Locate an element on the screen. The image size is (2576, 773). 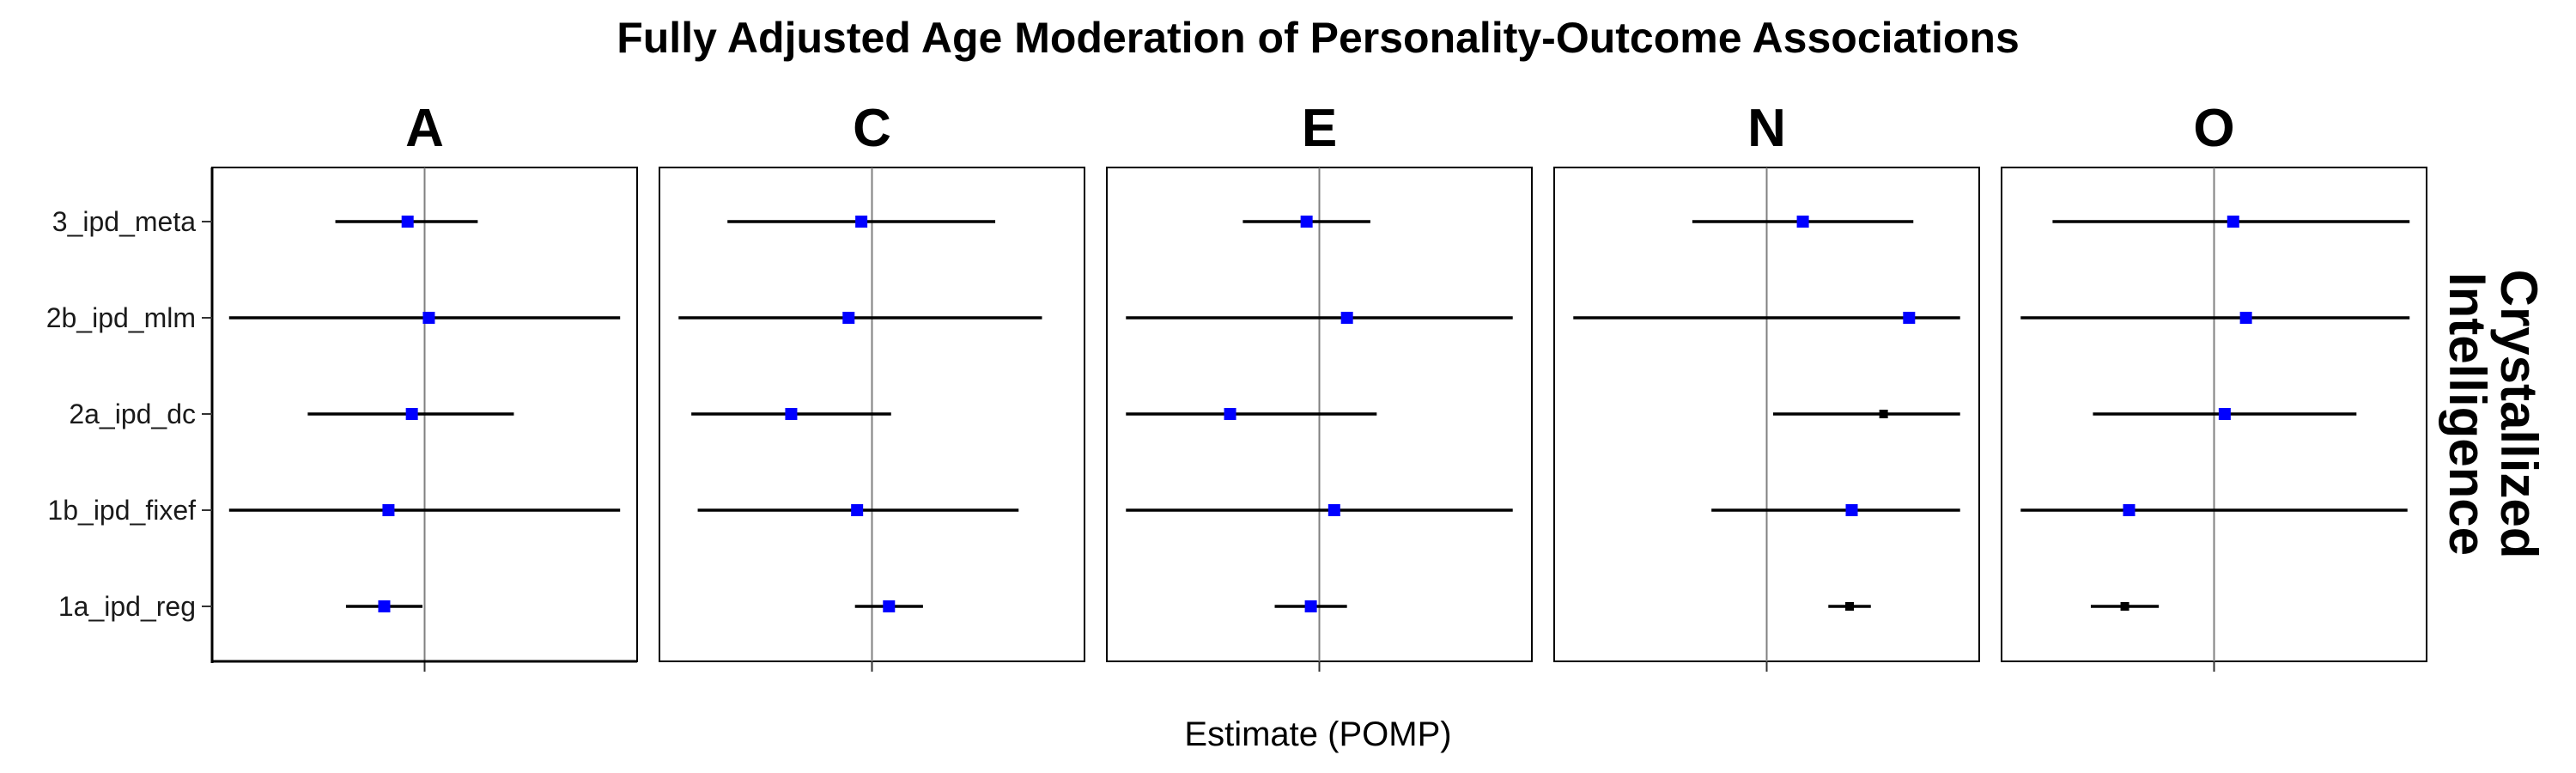
point-N-3_ipd_meta is located at coordinates (1802, 222).